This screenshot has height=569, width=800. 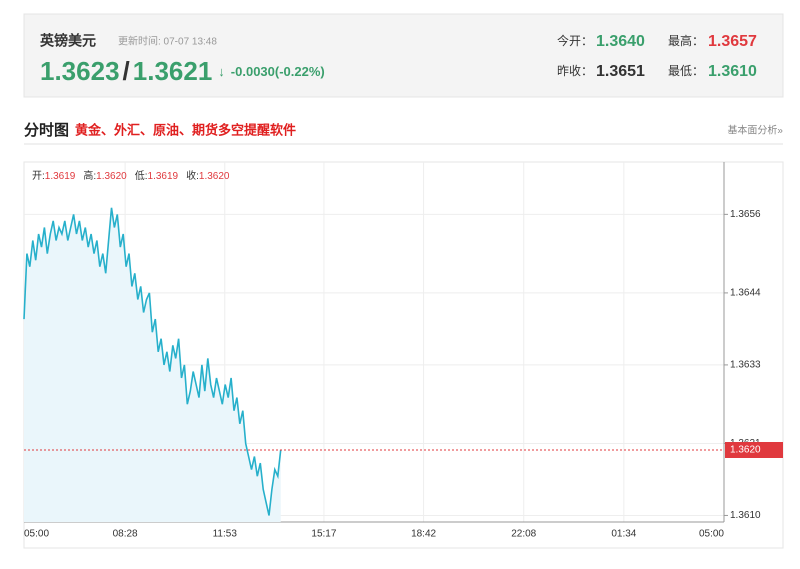 What do you see at coordinates (131, 175) in the screenshot?
I see `bar-info: 开:1.3619 高:1.3620 低:1.3619 收:1.3620` at bounding box center [131, 175].